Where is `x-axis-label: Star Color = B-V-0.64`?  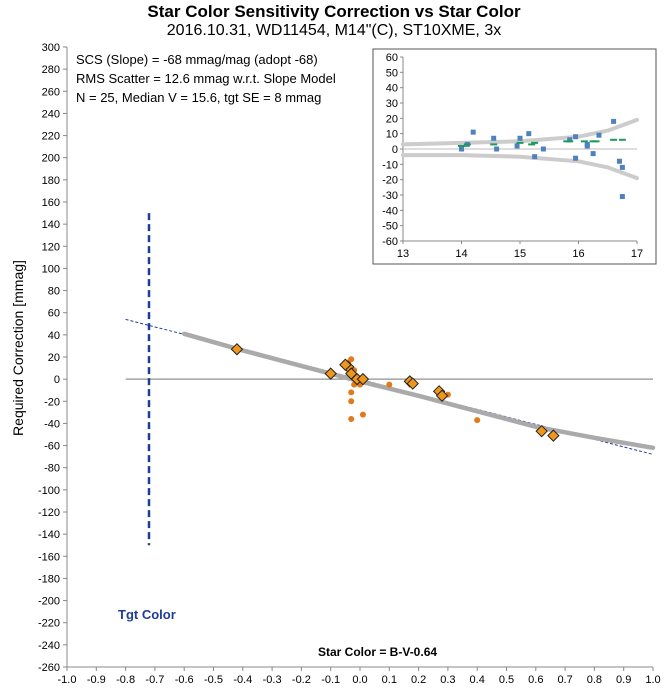
x-axis-label: Star Color = B-V-0.64 is located at coordinates (378, 652).